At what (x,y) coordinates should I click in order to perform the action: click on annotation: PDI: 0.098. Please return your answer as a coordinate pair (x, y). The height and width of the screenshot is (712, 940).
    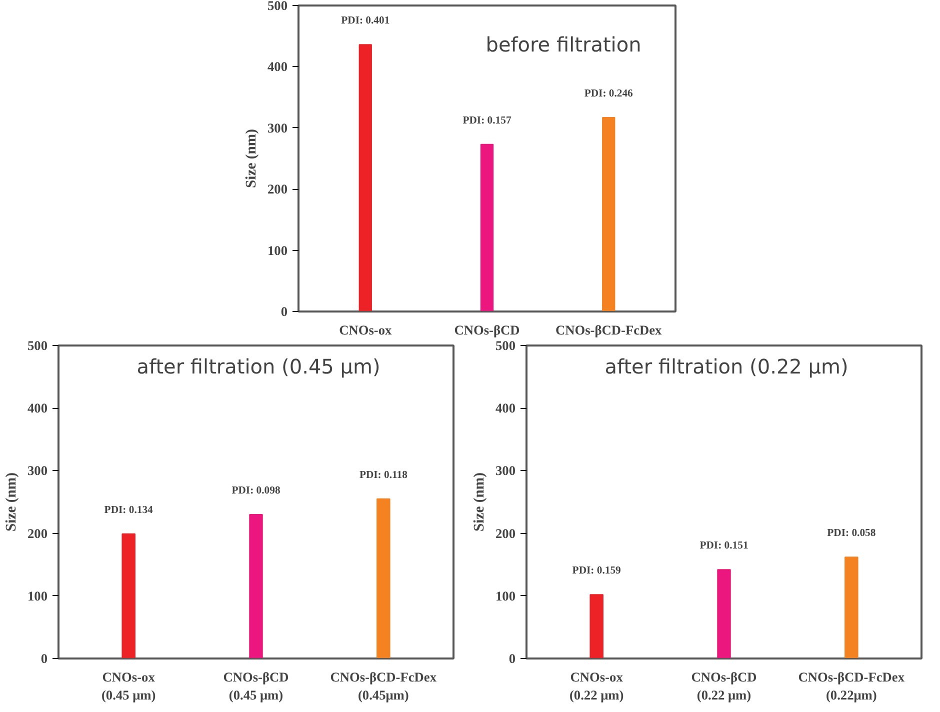
    Looking at the image, I should click on (256, 491).